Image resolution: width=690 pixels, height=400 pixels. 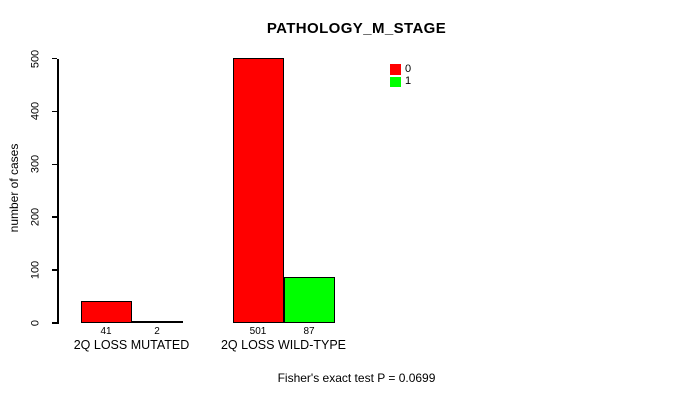 I want to click on y-tick-label: 100, so click(x=35, y=270).